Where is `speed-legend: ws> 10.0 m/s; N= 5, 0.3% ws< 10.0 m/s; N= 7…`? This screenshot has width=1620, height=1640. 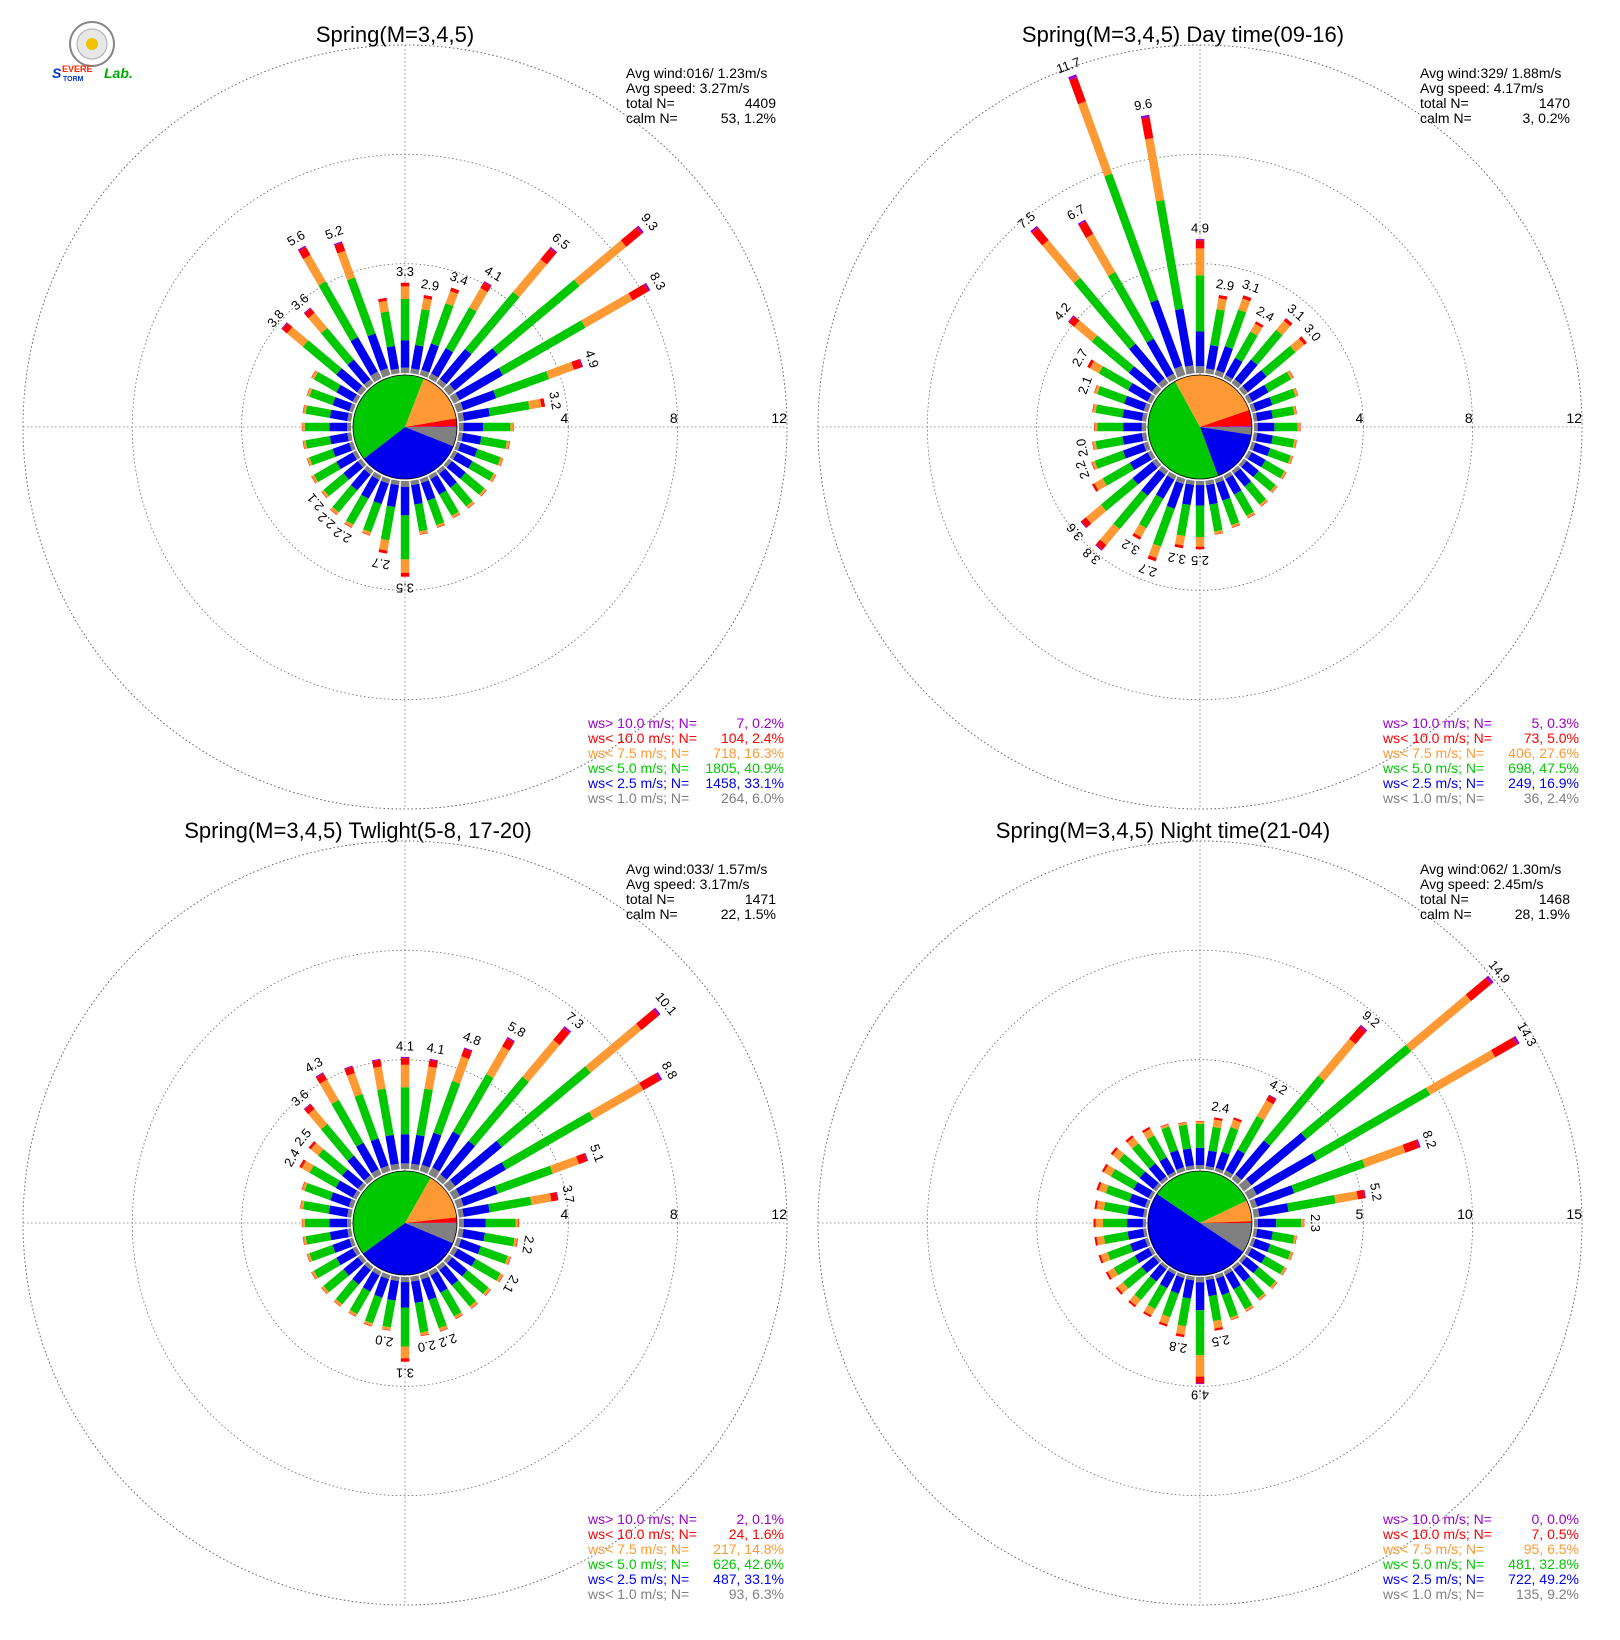 speed-legend: ws> 10.0 m/s; N= 5, 0.3% ws< 10.0 m/s; N= 7… is located at coordinates (1480, 760).